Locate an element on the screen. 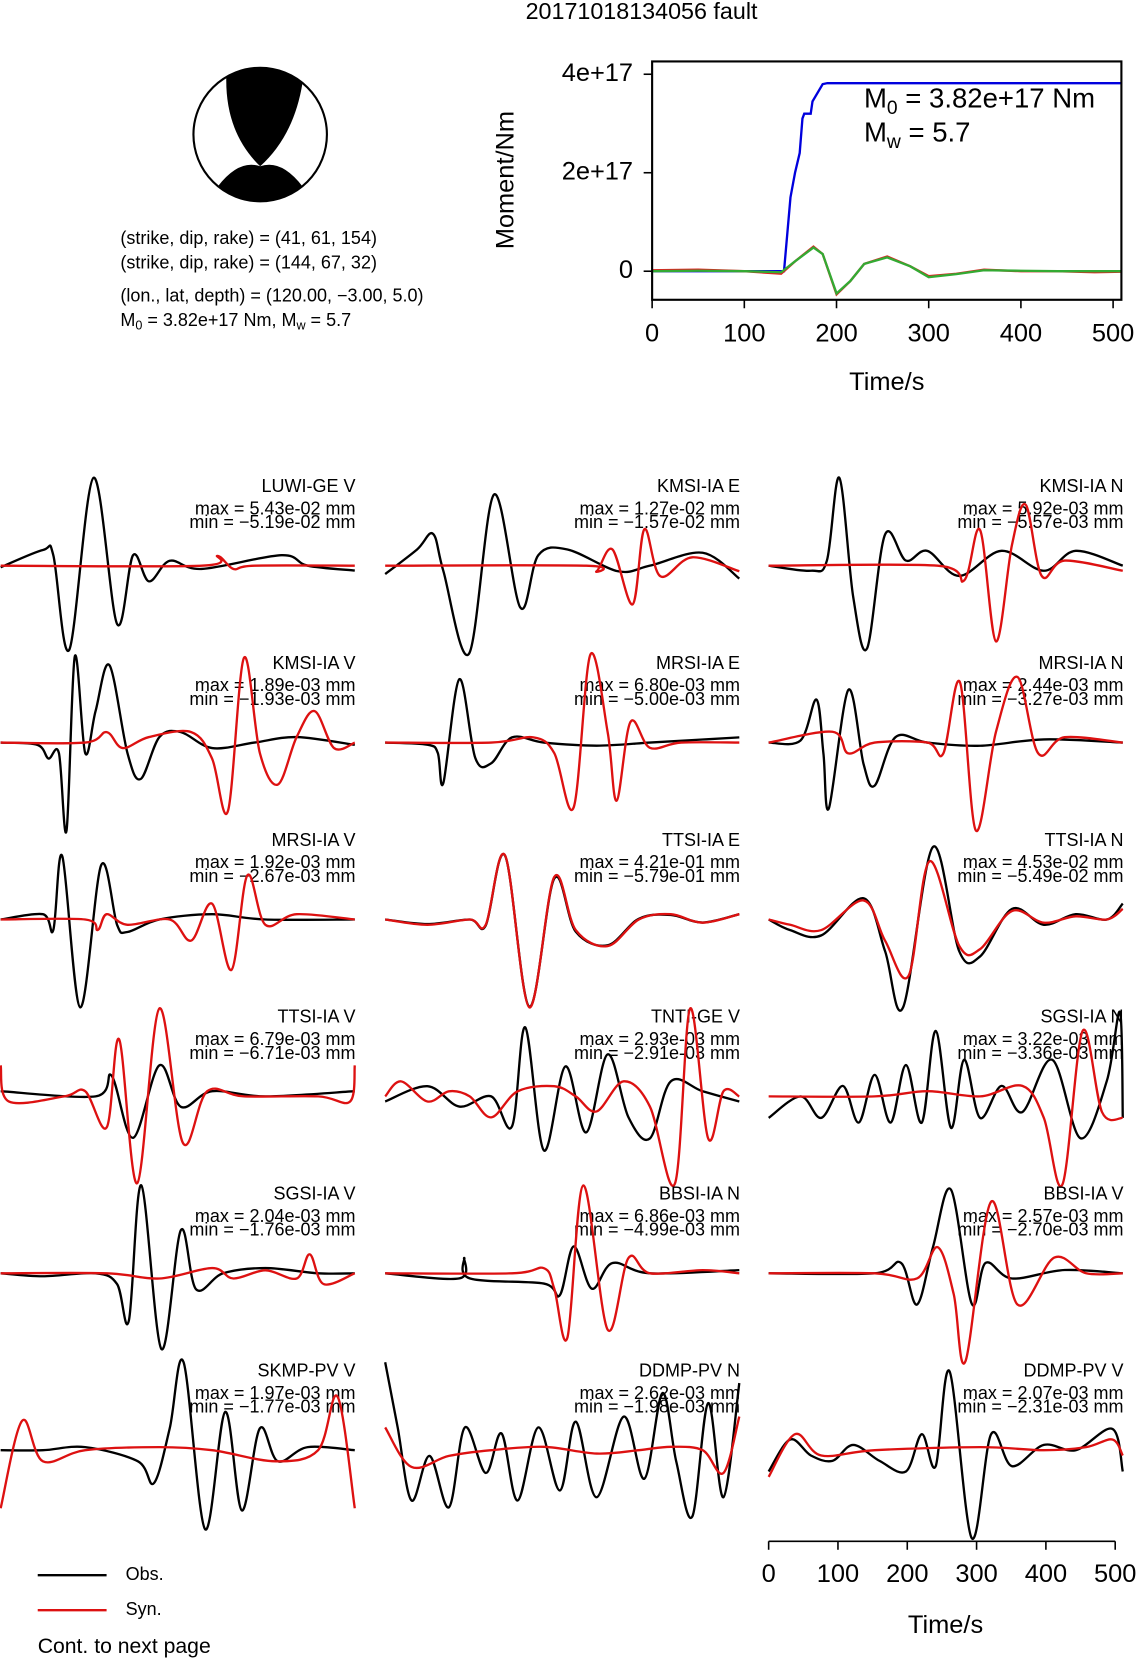 Image resolution: width=1139 pixels, height=1661 pixels. annotation: M0 = 3.82e+17 Nm is located at coordinates (979, 101).